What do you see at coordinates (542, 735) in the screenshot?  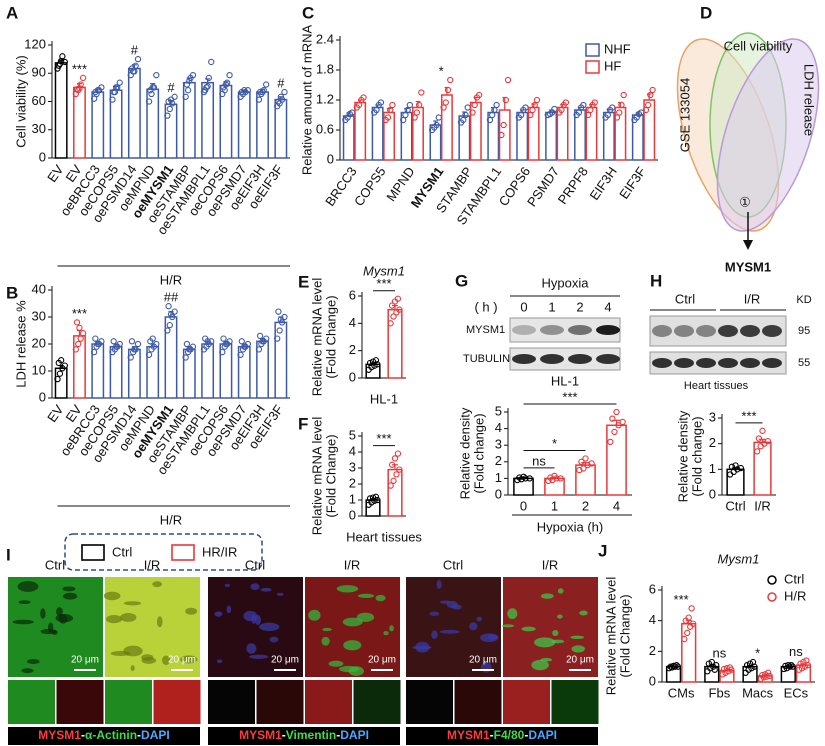 I see `caption-part: DAPI` at bounding box center [542, 735].